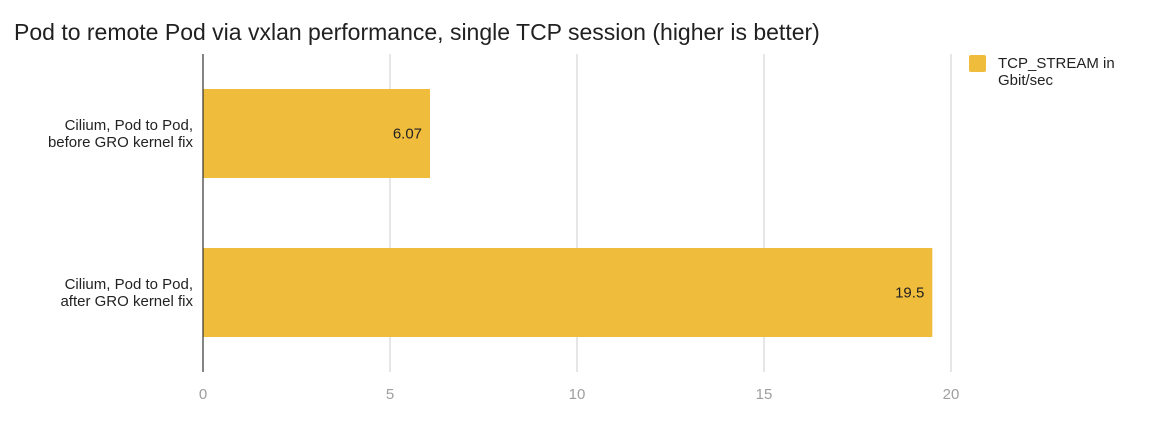  Describe the element at coordinates (203, 394) in the screenshot. I see `x-tick-label-0: 0` at that location.